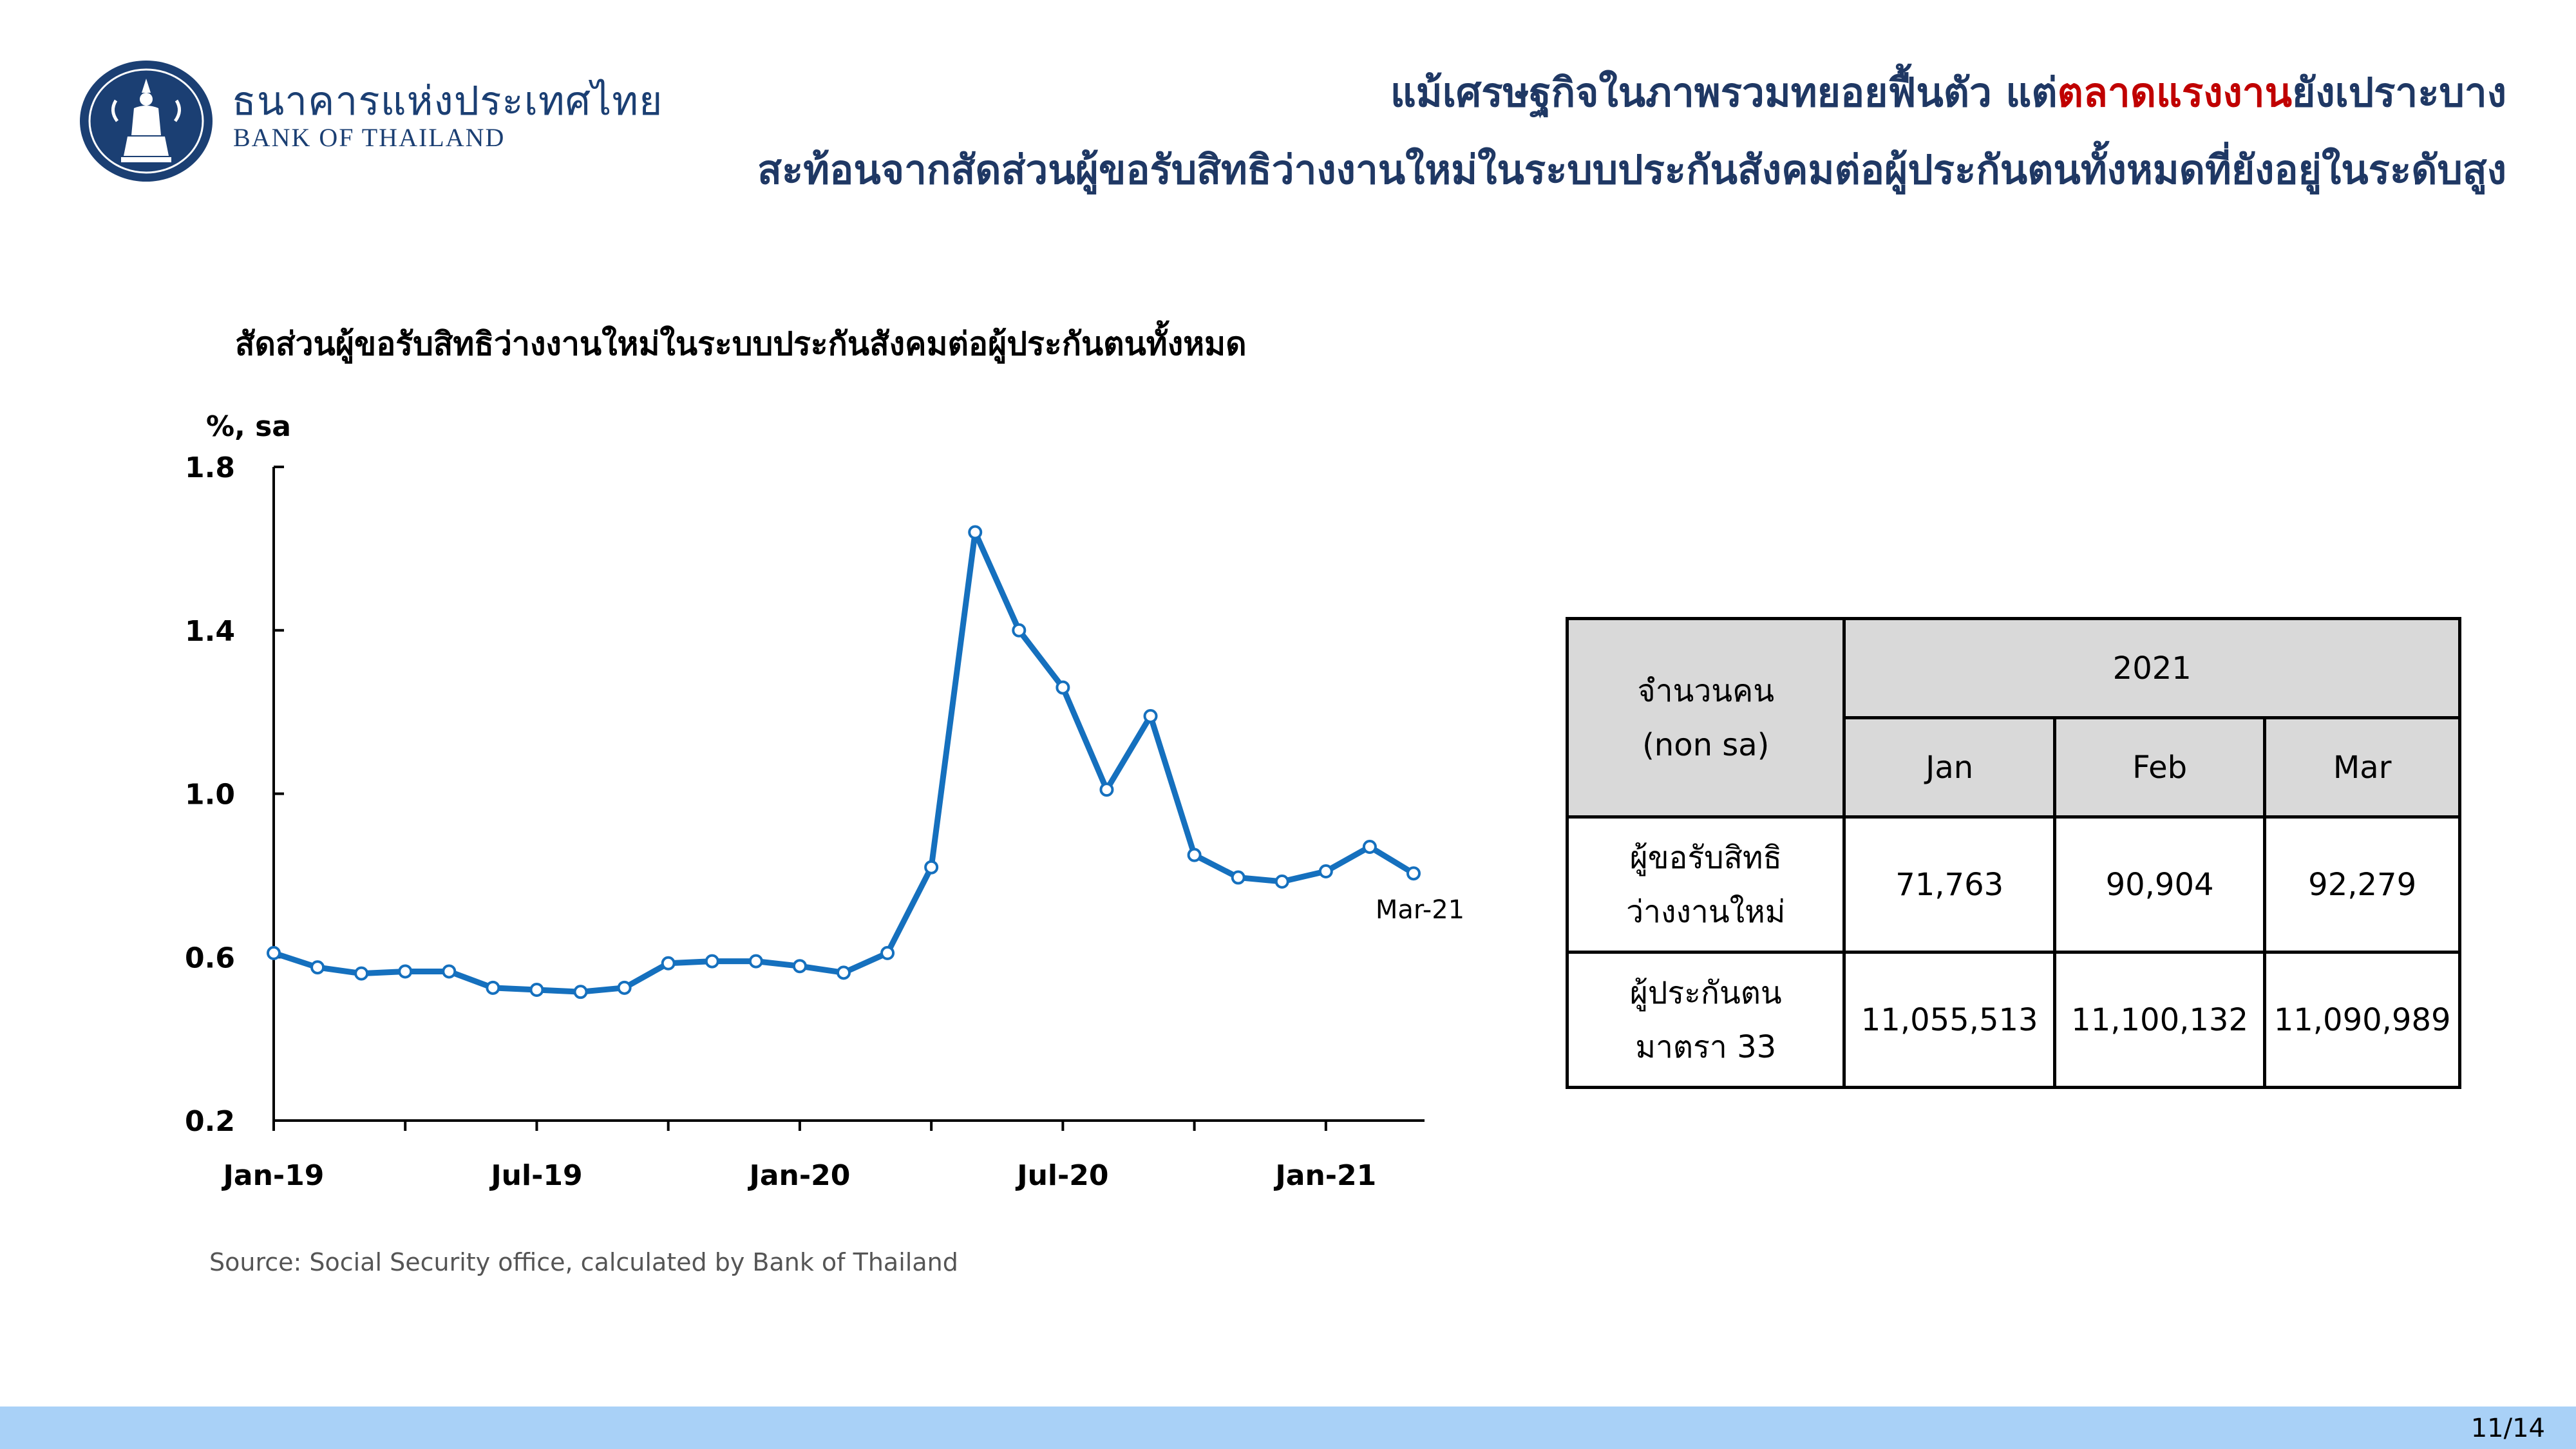 The image size is (2576, 1449). I want to click on bank-of-thailand-seal-logo, so click(147, 121).